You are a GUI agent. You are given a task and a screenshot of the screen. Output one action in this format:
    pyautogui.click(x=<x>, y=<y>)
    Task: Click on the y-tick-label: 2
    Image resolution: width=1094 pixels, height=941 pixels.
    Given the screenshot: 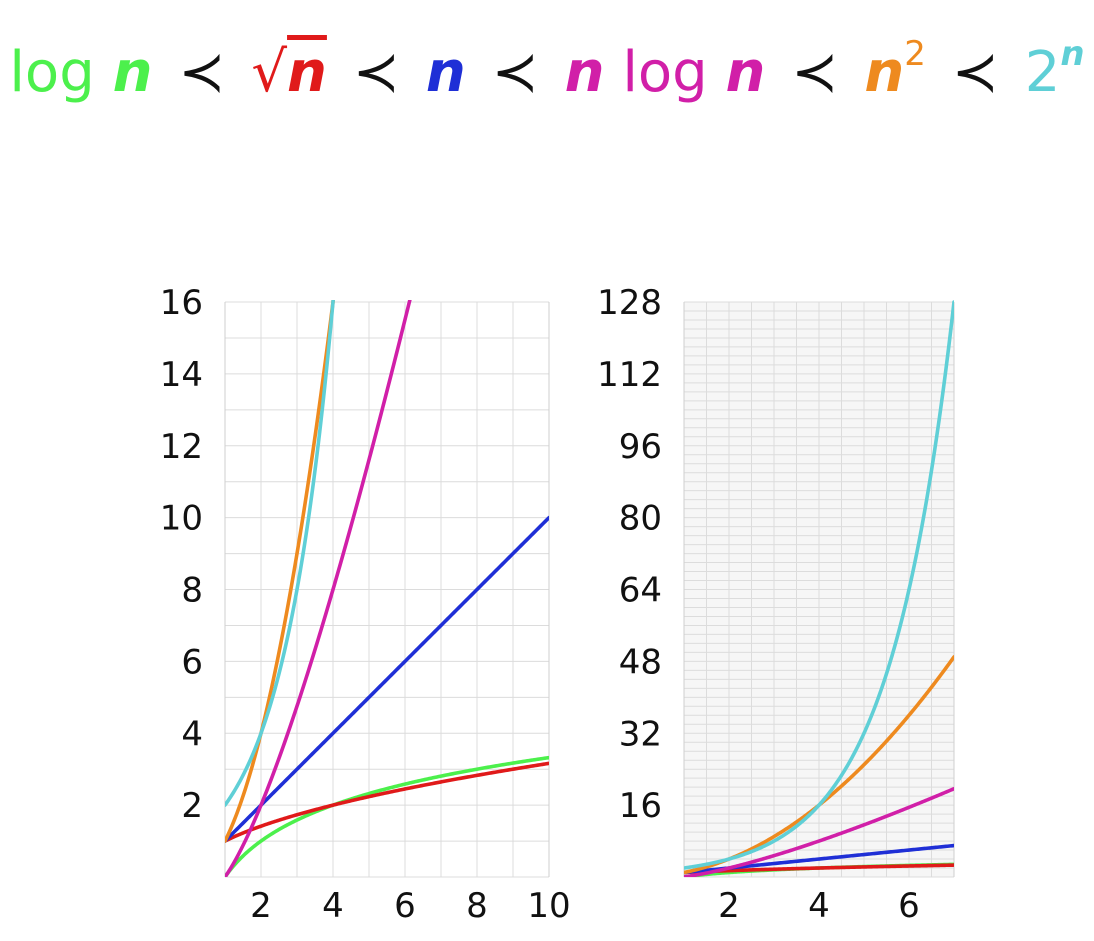 What is the action you would take?
    pyautogui.click(x=192, y=806)
    